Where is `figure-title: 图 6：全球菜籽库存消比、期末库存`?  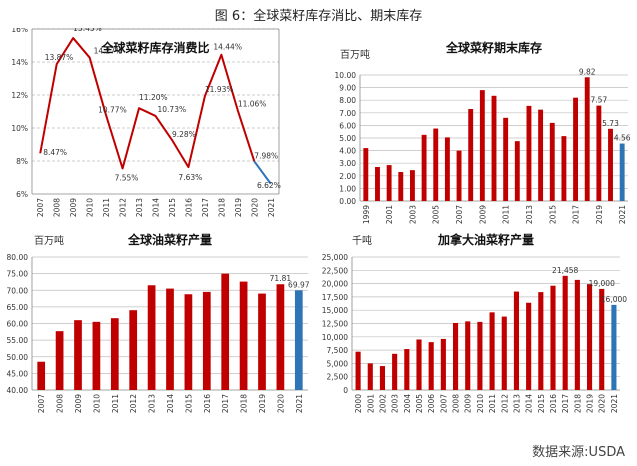 figure-title: 图 6：全球菜籽库存消比、期末库存 is located at coordinates (318, 16).